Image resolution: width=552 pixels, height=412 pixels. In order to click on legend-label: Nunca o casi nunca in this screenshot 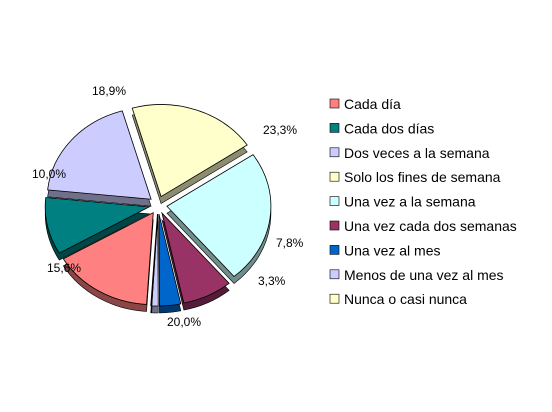, I will do `click(405, 299)`.